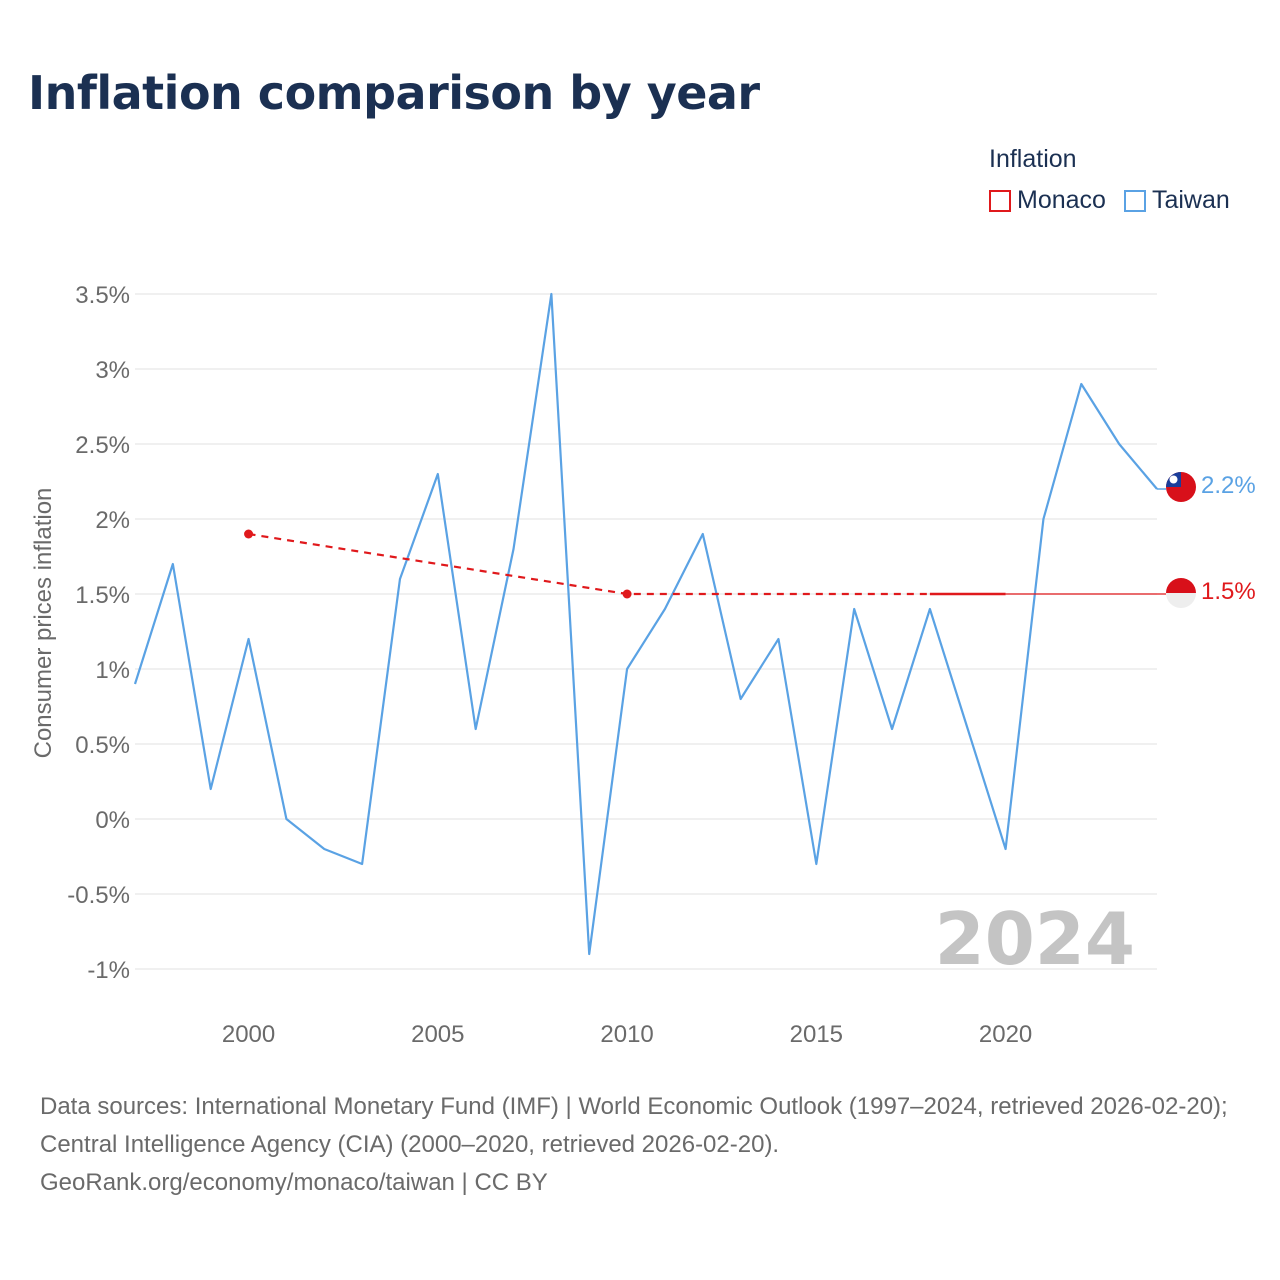 The width and height of the screenshot is (1280, 1280). Describe the element at coordinates (1181, 487) in the screenshot. I see `taiwan-flag-icon` at that location.